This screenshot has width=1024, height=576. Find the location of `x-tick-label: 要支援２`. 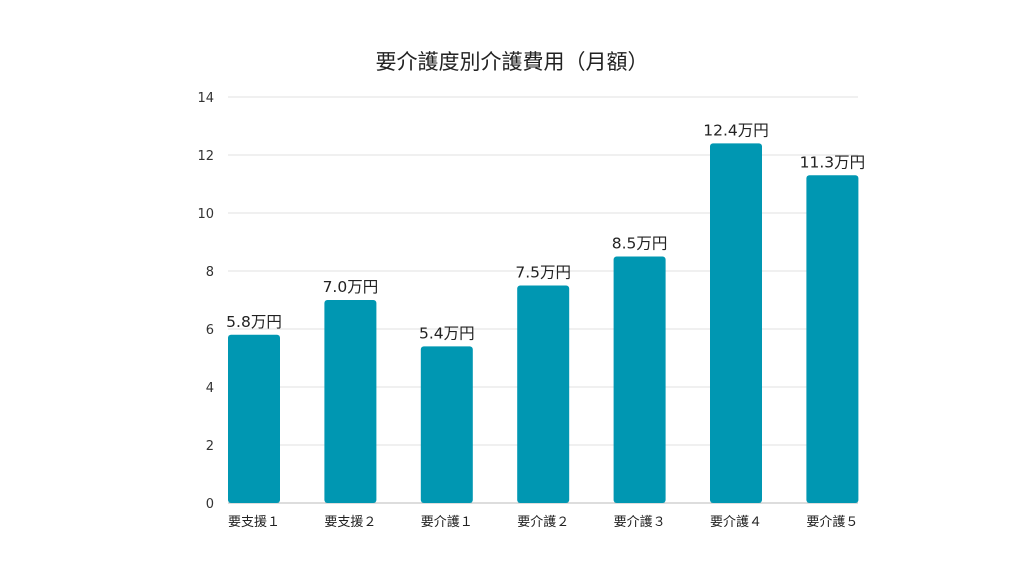

x-tick-label: 要支援２ is located at coordinates (350, 522).